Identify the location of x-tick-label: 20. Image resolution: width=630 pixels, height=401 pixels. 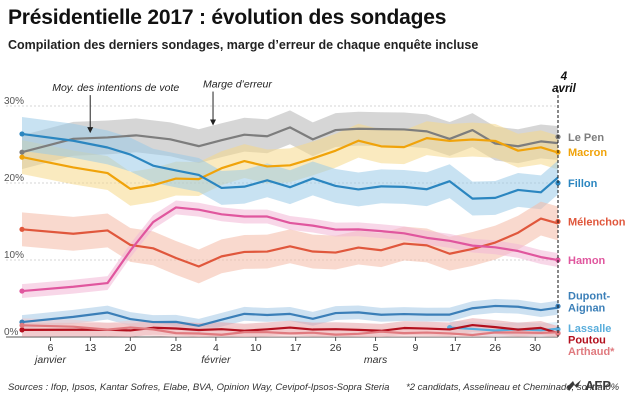
(130, 348).